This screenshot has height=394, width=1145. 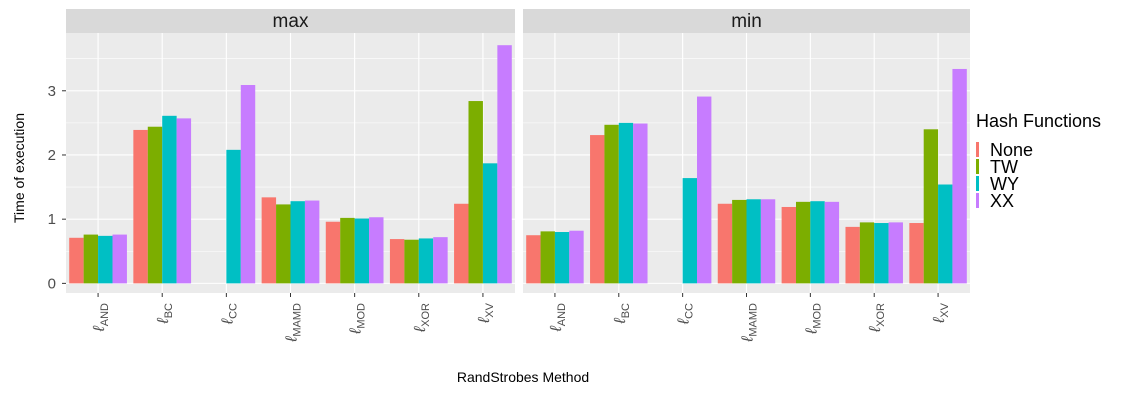 What do you see at coordinates (411, 261) in the screenshot?
I see `bar-max-XOR-TW` at bounding box center [411, 261].